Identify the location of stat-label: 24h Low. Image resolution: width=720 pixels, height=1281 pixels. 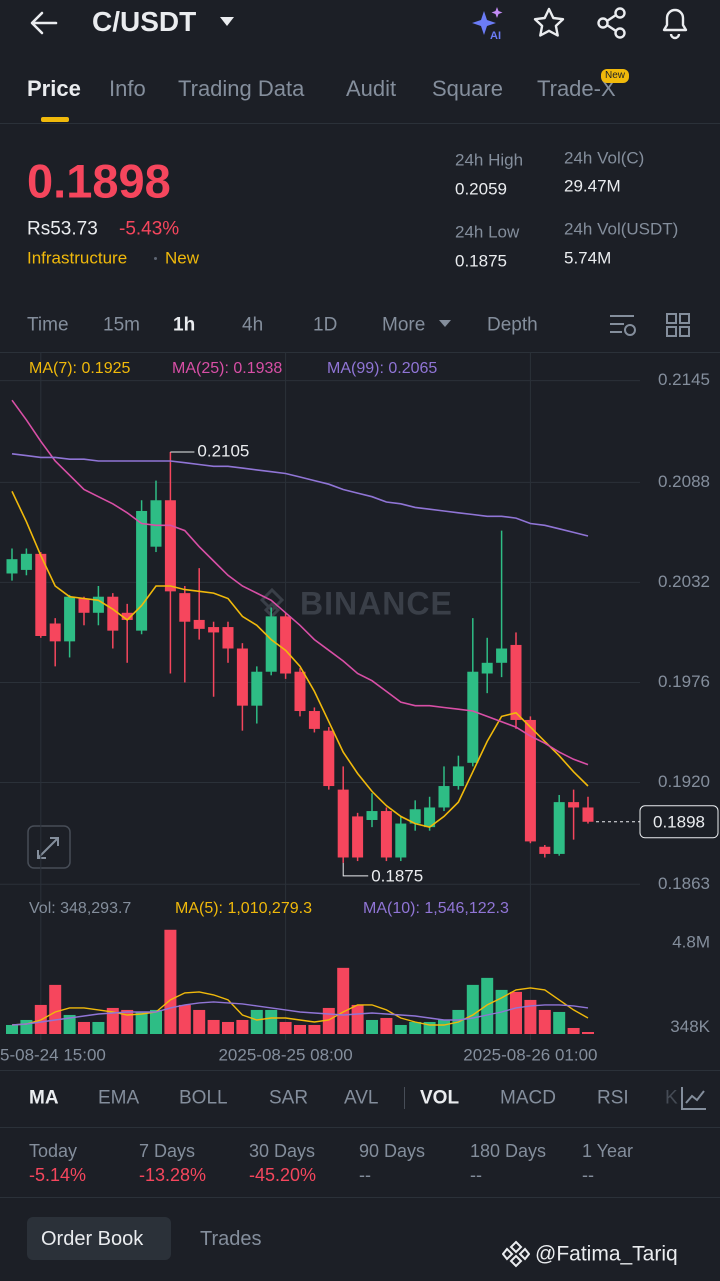
(487, 232).